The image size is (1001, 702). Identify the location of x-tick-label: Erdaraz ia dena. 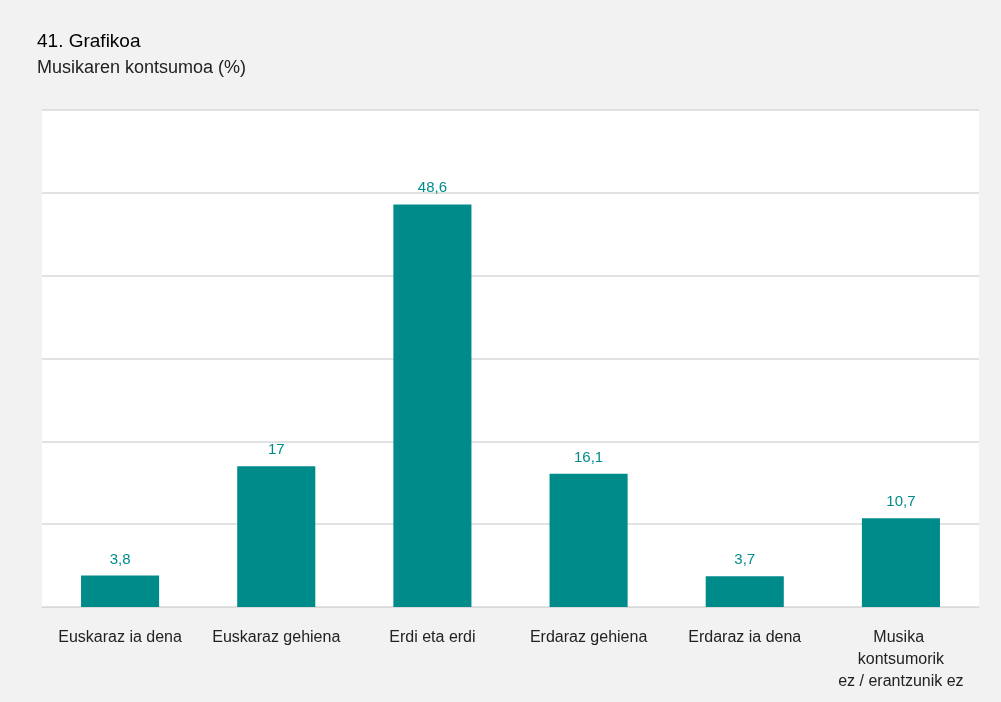
(745, 636).